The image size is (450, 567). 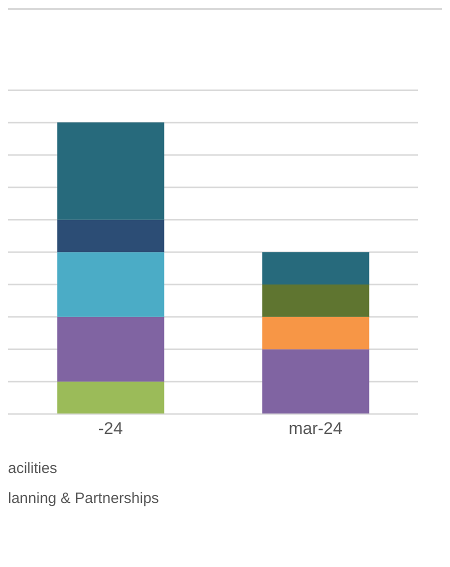 I want to click on text: lanning & Partnerships, so click(x=84, y=499).